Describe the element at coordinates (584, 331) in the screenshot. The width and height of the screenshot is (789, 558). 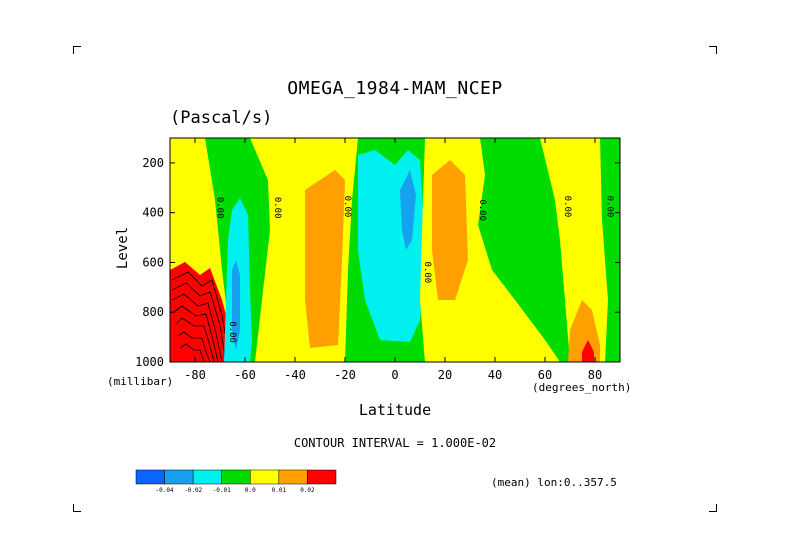
I see `region-arctic-core` at that location.